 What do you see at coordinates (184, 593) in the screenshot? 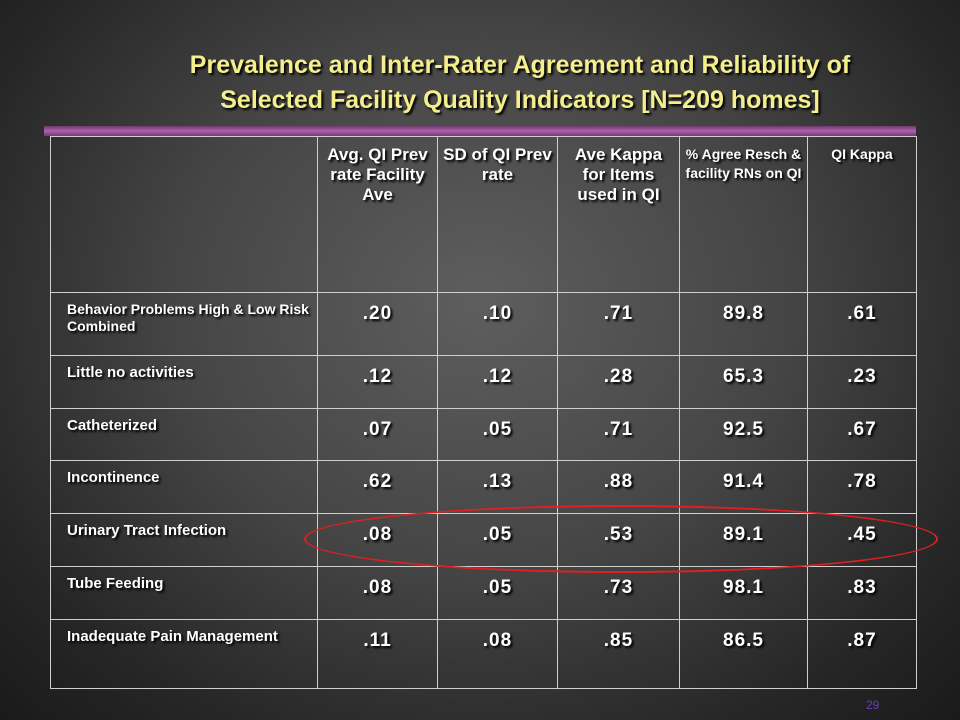
I see `row-label: Tube Feeding` at bounding box center [184, 593].